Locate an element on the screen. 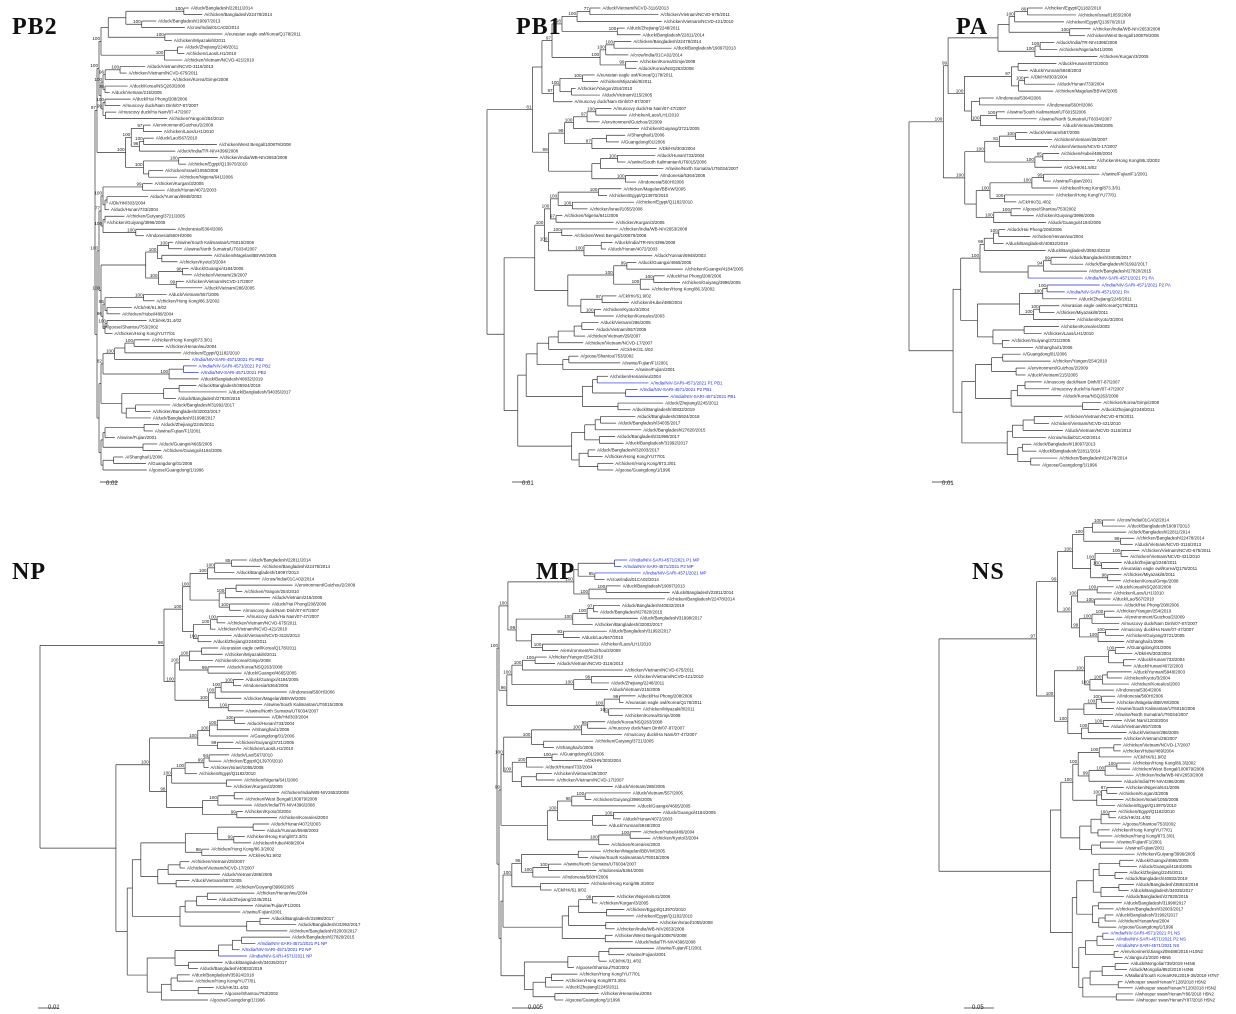 The image size is (1236, 1014). tip-label: A/chicken/Magelan/BBVW/2005 is located at coordinates (1148, 702).